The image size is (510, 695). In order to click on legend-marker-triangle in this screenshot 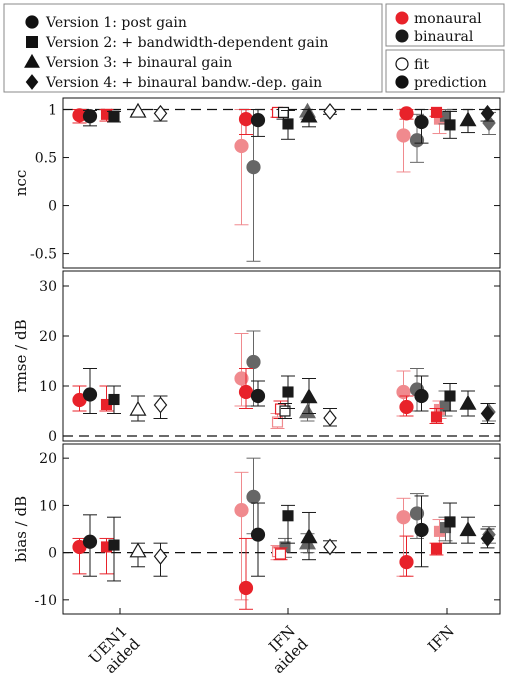, I will do `click(32, 60)`.